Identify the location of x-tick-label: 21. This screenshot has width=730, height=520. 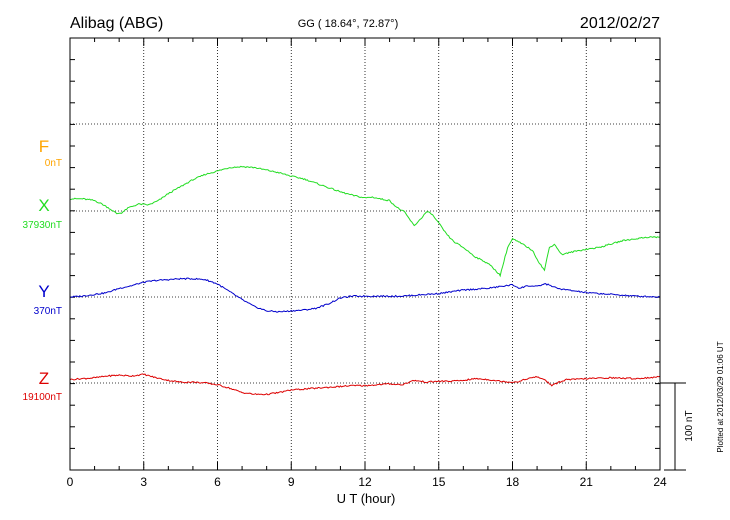
(587, 482).